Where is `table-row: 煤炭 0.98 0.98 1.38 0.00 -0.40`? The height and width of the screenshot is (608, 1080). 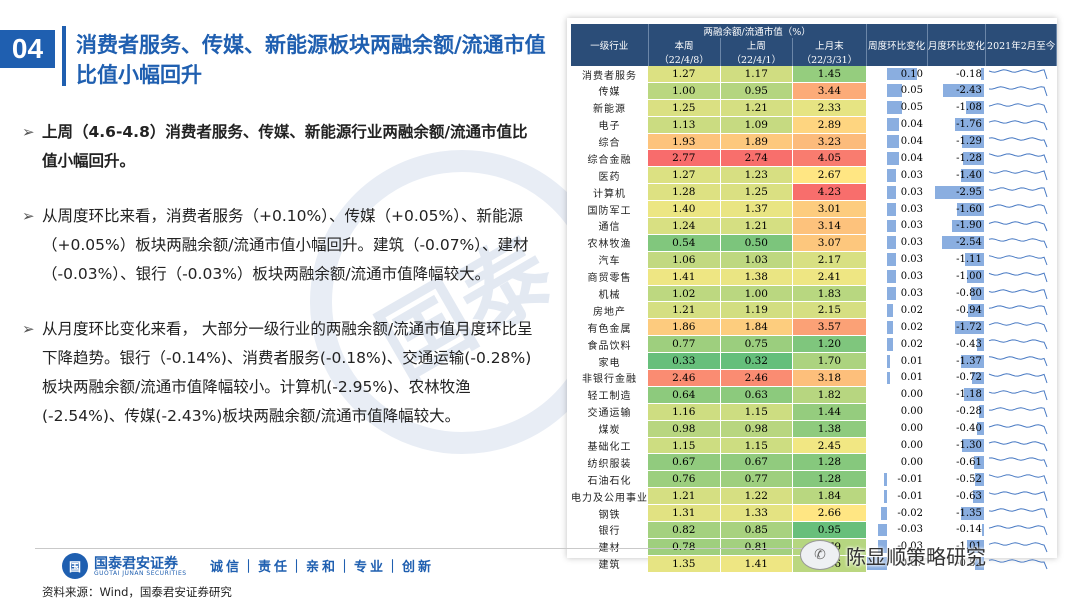 table-row: 煤炭 0.98 0.98 1.38 0.00 -0.40 is located at coordinates (814, 429).